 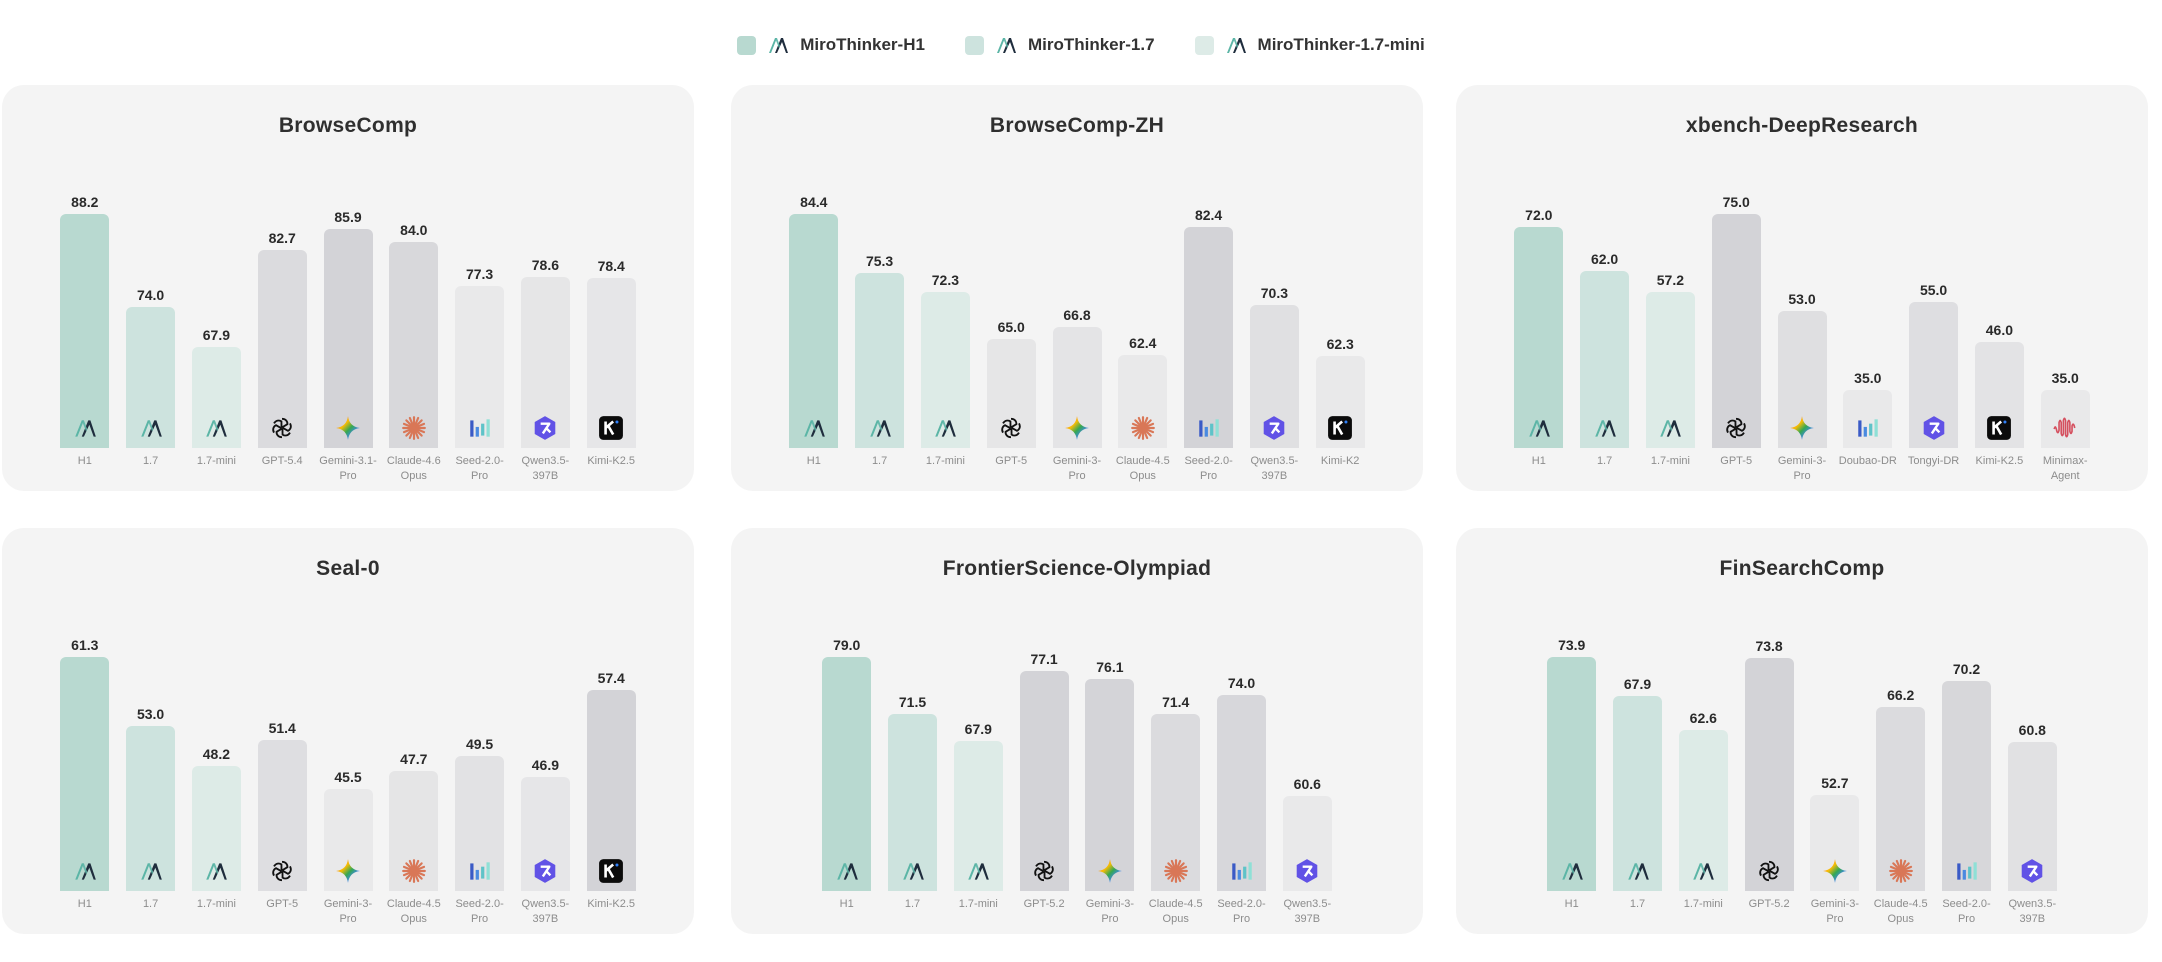 I want to click on bar-value-label: 75.3, so click(x=879, y=260).